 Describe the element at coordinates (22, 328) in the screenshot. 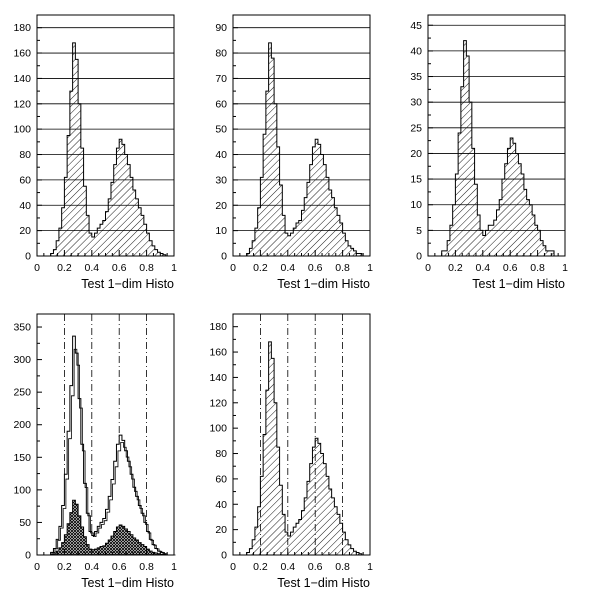

I see `y-tick-label: 350` at that location.